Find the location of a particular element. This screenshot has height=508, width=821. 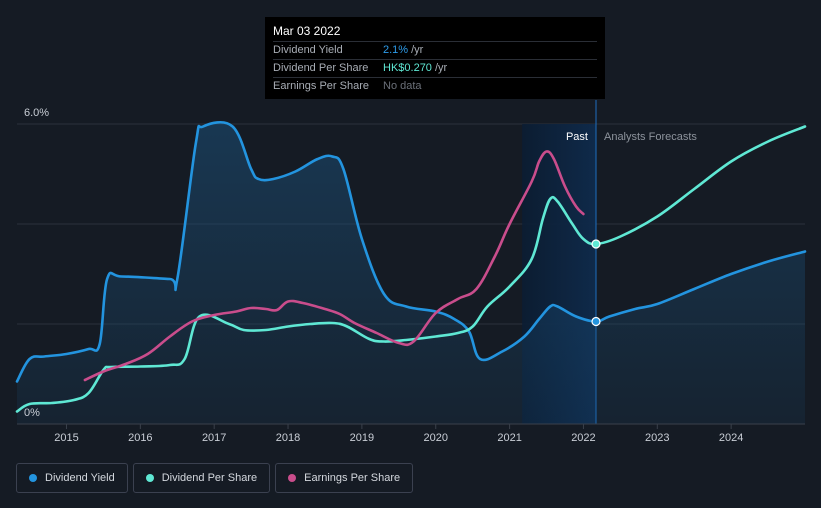

tooltip-label: Dividend Yield is located at coordinates (308, 50).